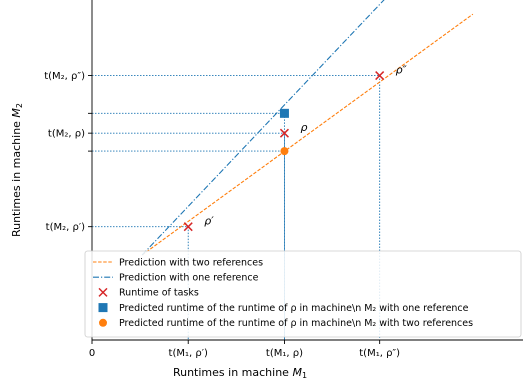 Image resolution: width=523 pixels, height=385 pixels. Describe the element at coordinates (65, 227) in the screenshot. I see `y-tick-label-0: t(M₂, ρ′)` at that location.